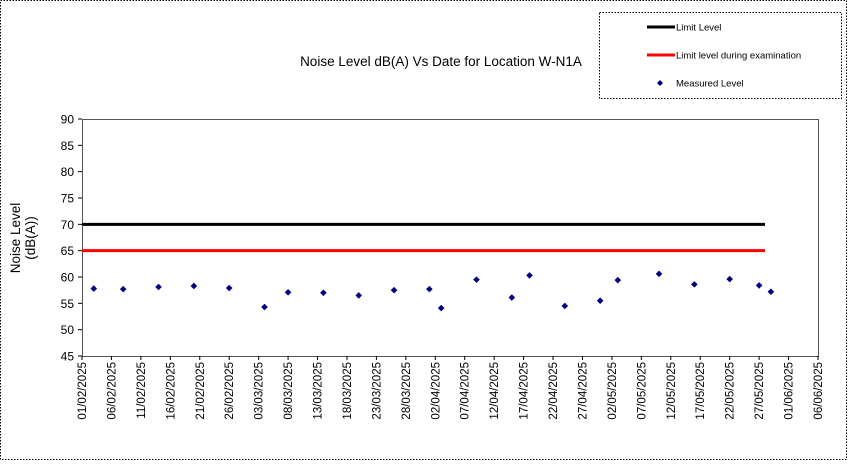 Image resolution: width=857 pixels, height=468 pixels. Describe the element at coordinates (68, 120) in the screenshot. I see `y-tick-label: 90` at that location.